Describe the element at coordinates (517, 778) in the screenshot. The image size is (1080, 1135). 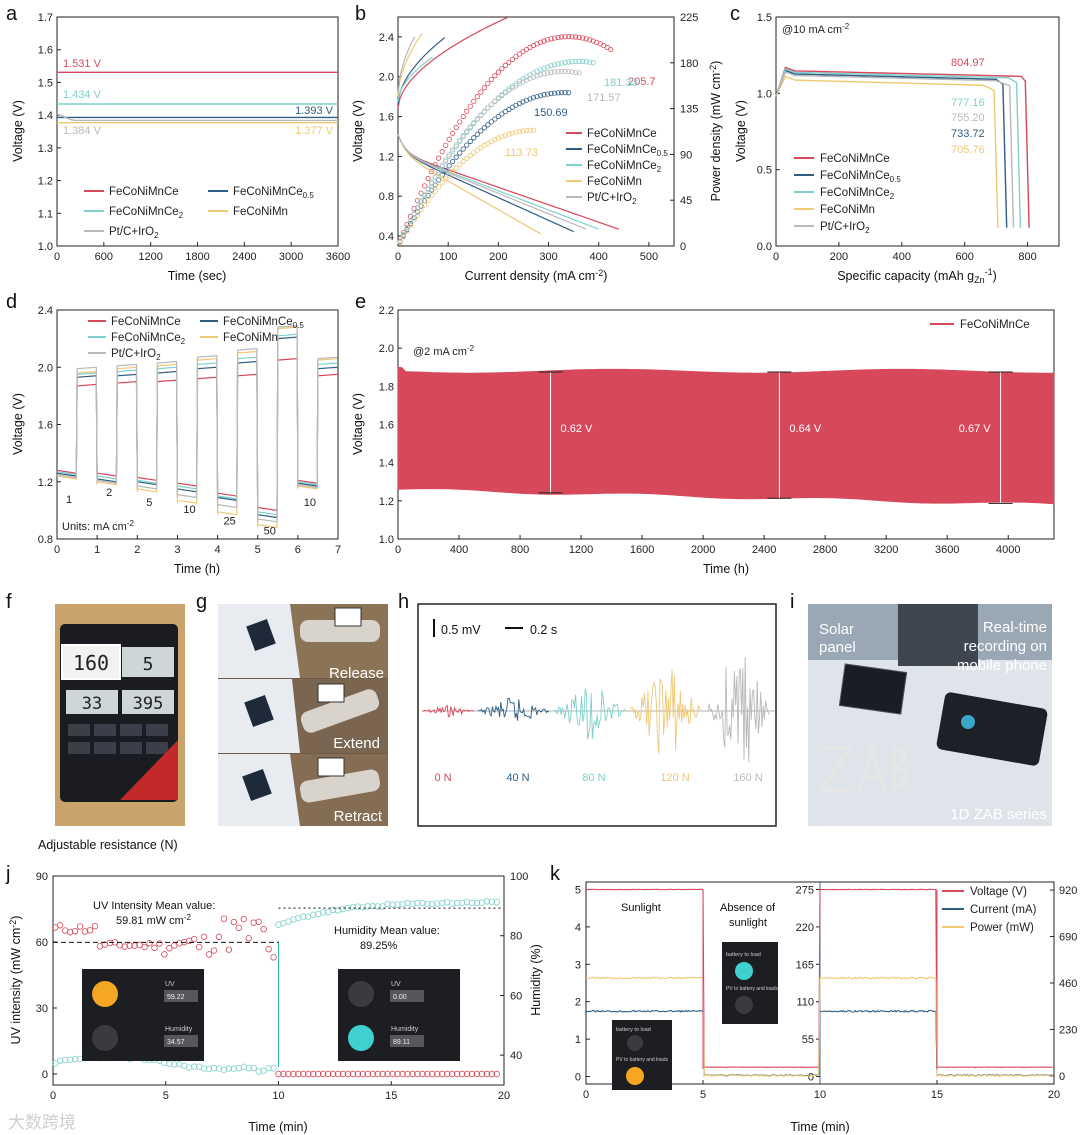
I see `panel-h-label: 40 N` at that location.